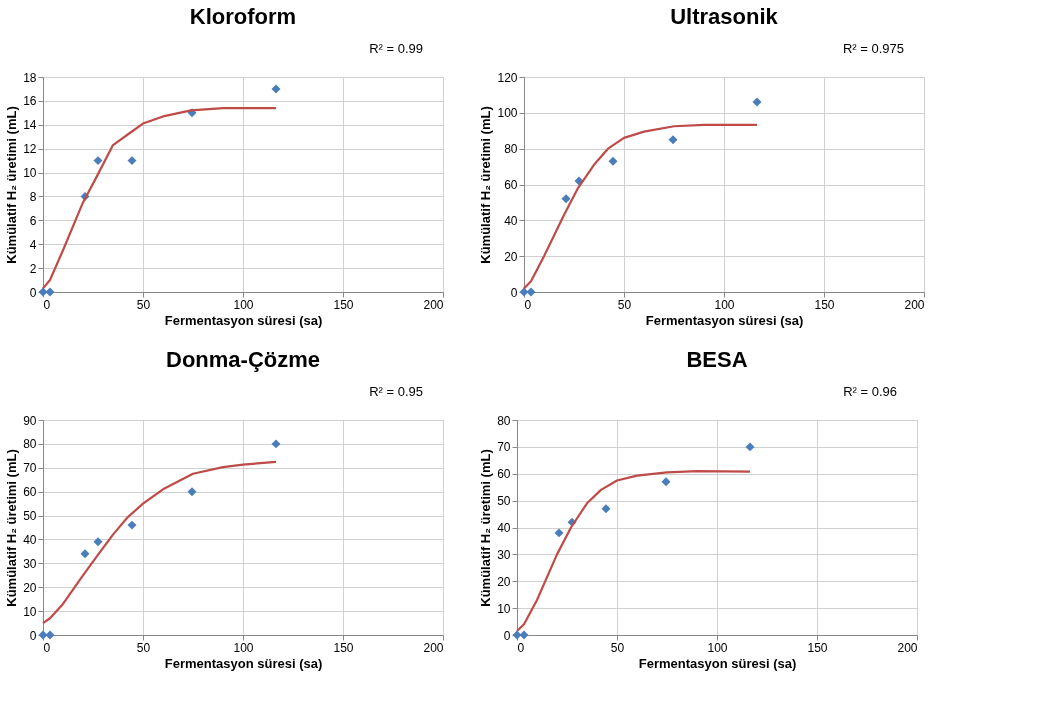 This screenshot has height=713, width=1046. I want to click on y-tick-label: 120, so click(507, 77).